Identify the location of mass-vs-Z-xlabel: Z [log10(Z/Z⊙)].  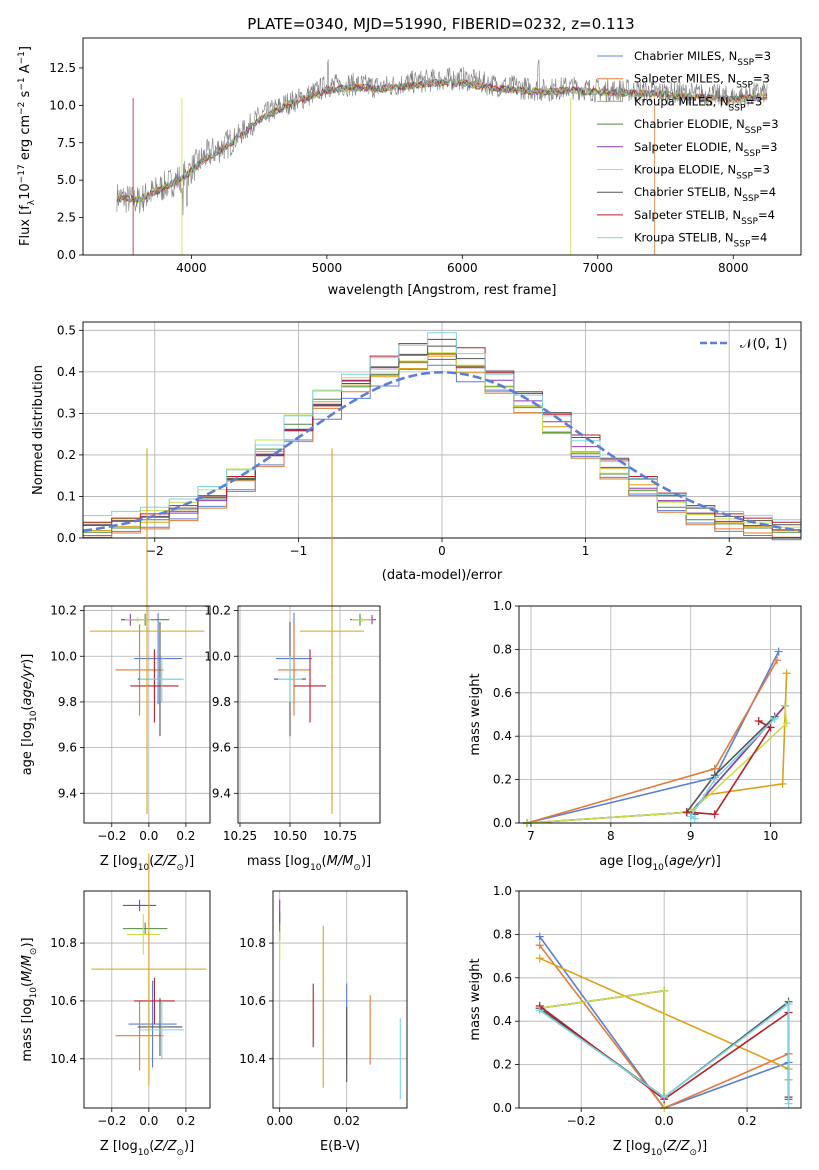
(147, 1148).